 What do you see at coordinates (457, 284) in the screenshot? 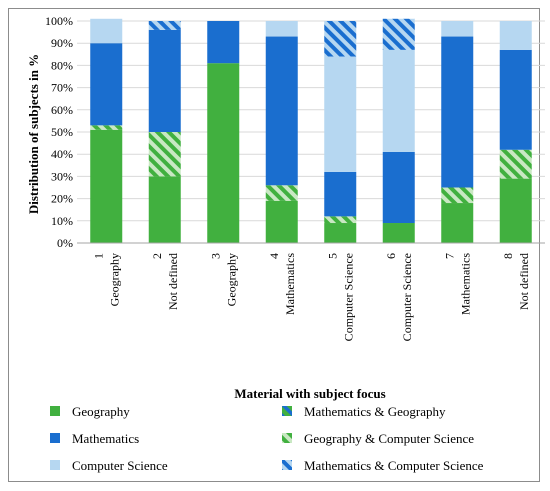
I see `x-tick-group: 7 Mathematics` at bounding box center [457, 284].